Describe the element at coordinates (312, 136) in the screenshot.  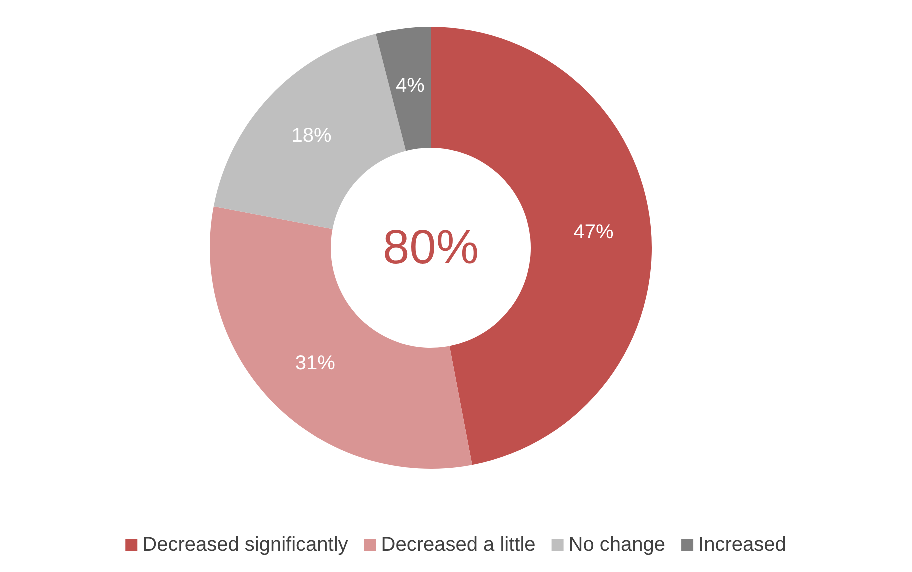
I see `data-label: 18%` at that location.